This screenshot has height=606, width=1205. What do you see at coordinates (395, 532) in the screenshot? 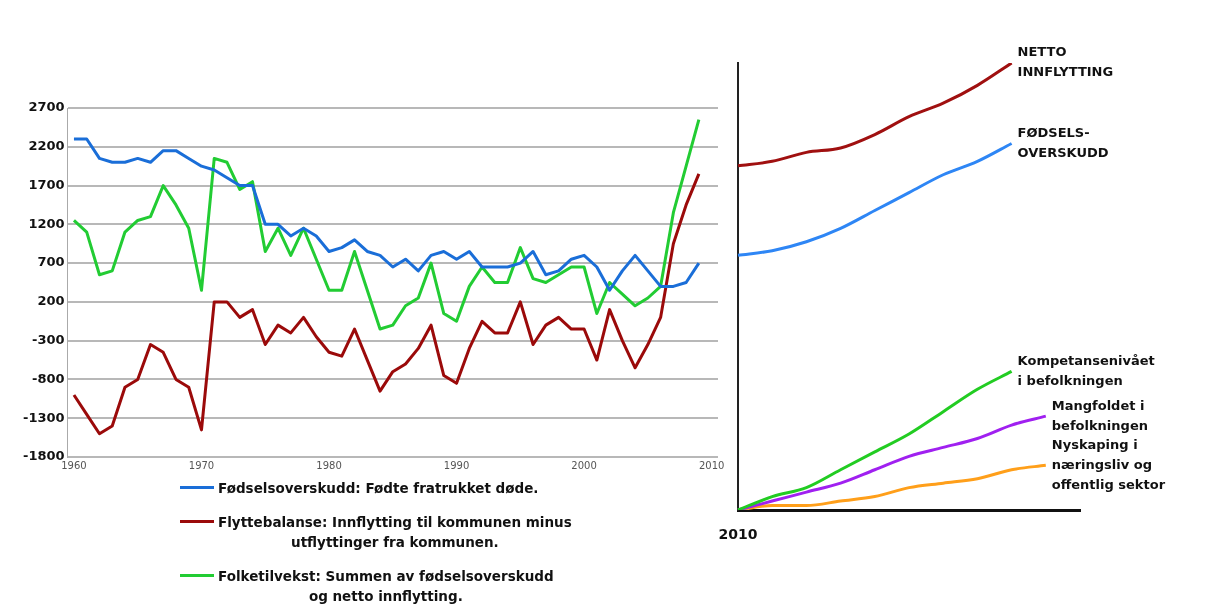
I see `legend-label: Flyttebalanse: Innflytting til kommunen minus utflyttinger fra kommunen.` at bounding box center [395, 532].